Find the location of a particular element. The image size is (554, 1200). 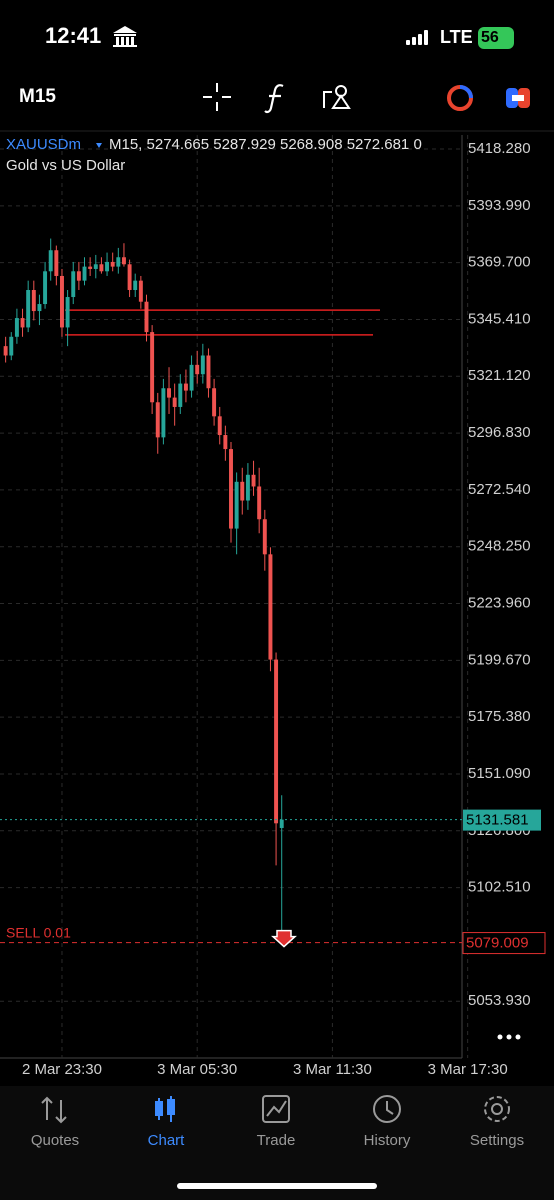

symbol-dropdown is located at coordinates (99, 145).